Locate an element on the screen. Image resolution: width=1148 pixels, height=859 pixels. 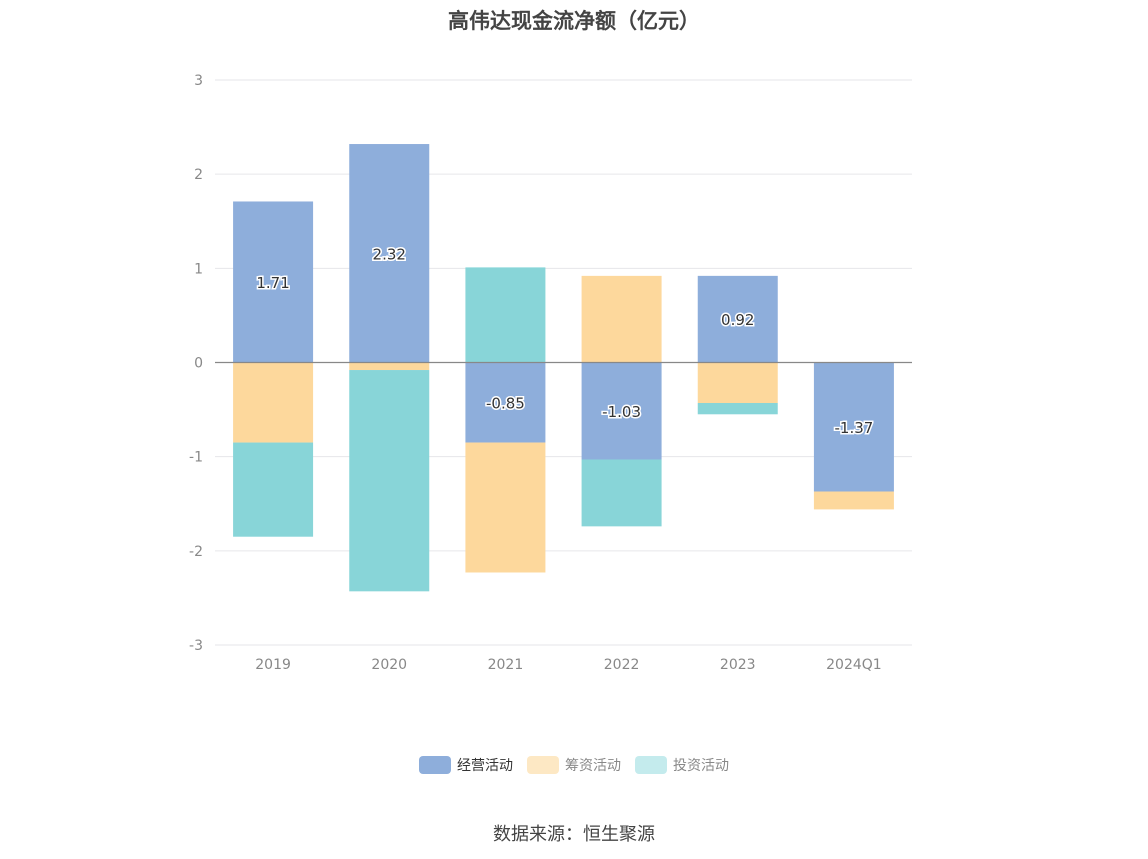
y-axis-ticks: 3 2 1 0 -1 -2 -3 is located at coordinates (196, 363).